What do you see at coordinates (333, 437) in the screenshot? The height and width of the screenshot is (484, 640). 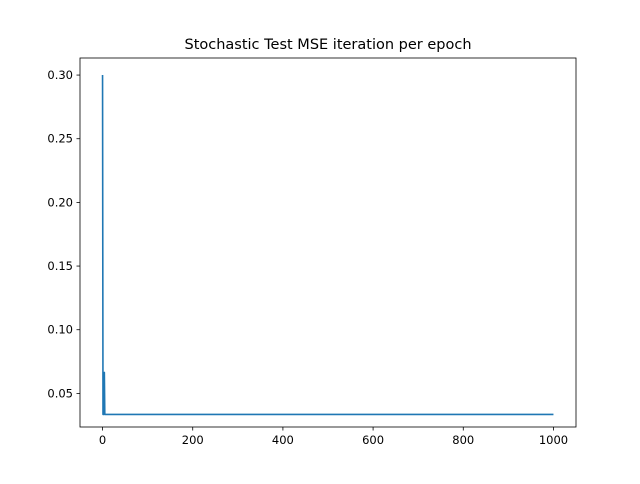 I see `x-axis-ticks: 0 200 400 600 800 1000` at bounding box center [333, 437].